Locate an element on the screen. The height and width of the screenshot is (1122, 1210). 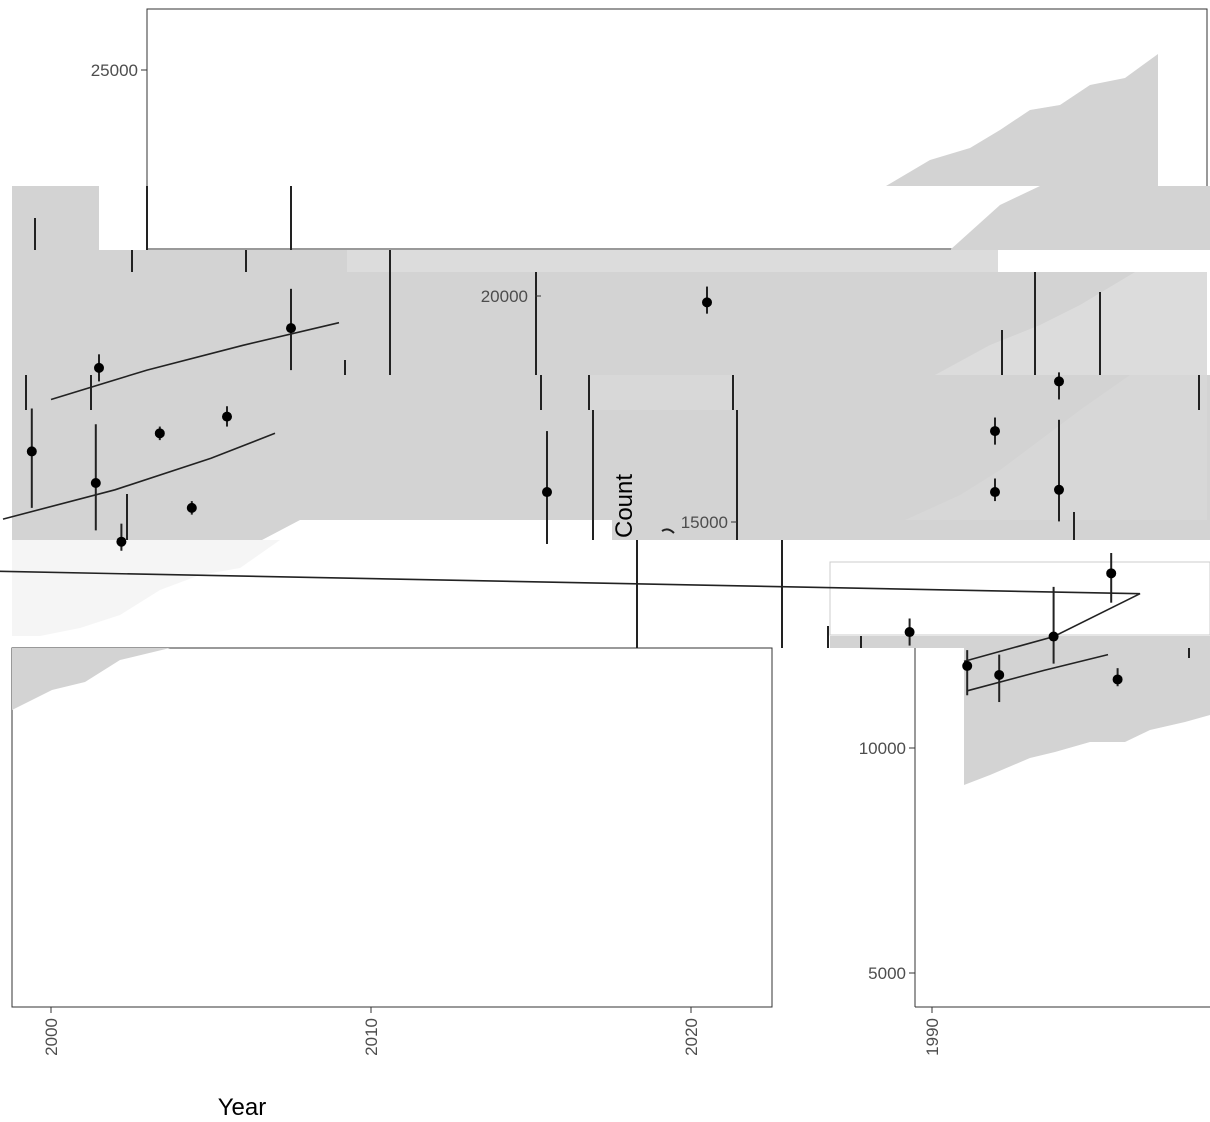
y-tick-label-25000: 25000 is located at coordinates (114, 70).